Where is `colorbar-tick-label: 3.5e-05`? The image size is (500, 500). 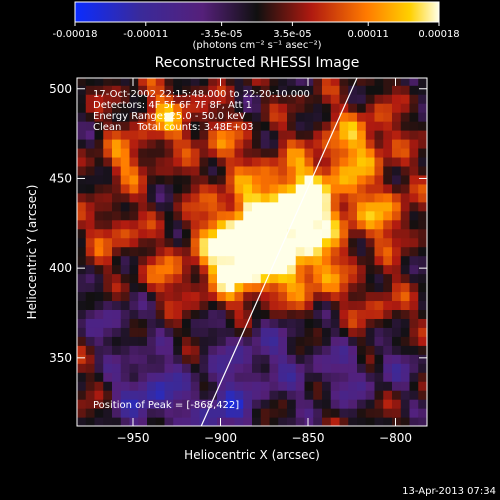
colorbar-tick-label: 3.5e-05 is located at coordinates (292, 34).